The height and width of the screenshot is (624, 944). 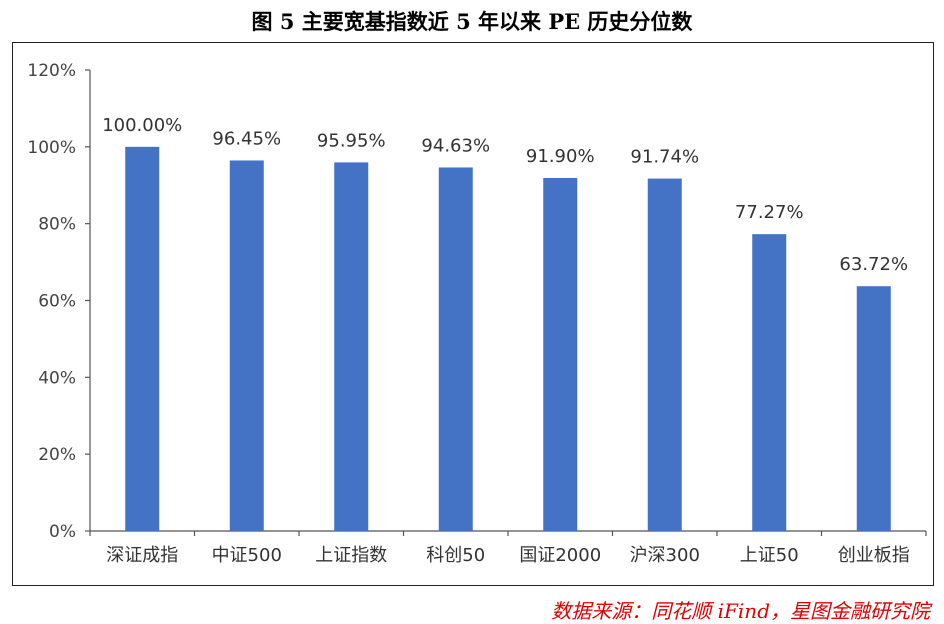 I want to click on bar-data-label: 77.27%, so click(x=769, y=212).